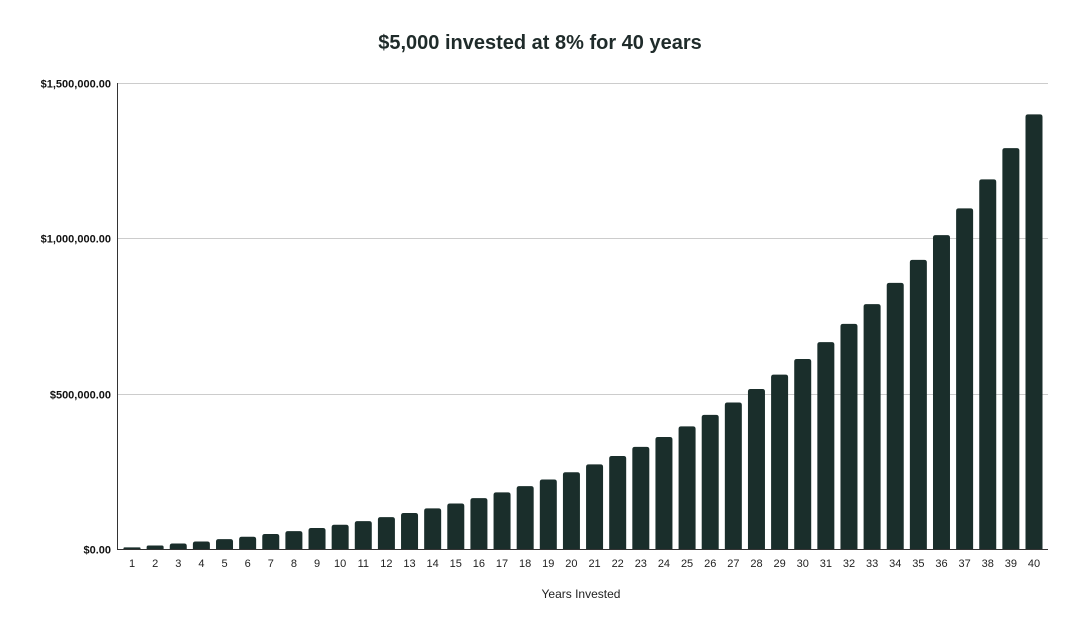 The height and width of the screenshot is (634, 1080). I want to click on y-tick-label: $1,500,000.00, so click(76, 85).